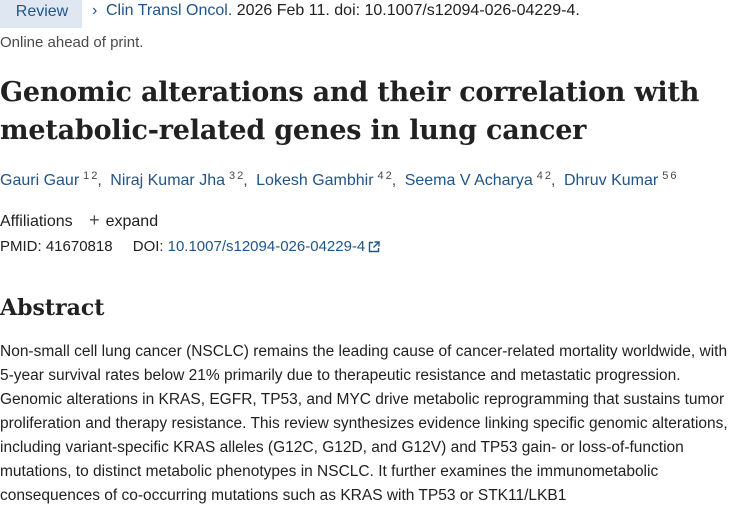  Describe the element at coordinates (468, 180) in the screenshot. I see `author-link: Seema V Acharya` at that location.